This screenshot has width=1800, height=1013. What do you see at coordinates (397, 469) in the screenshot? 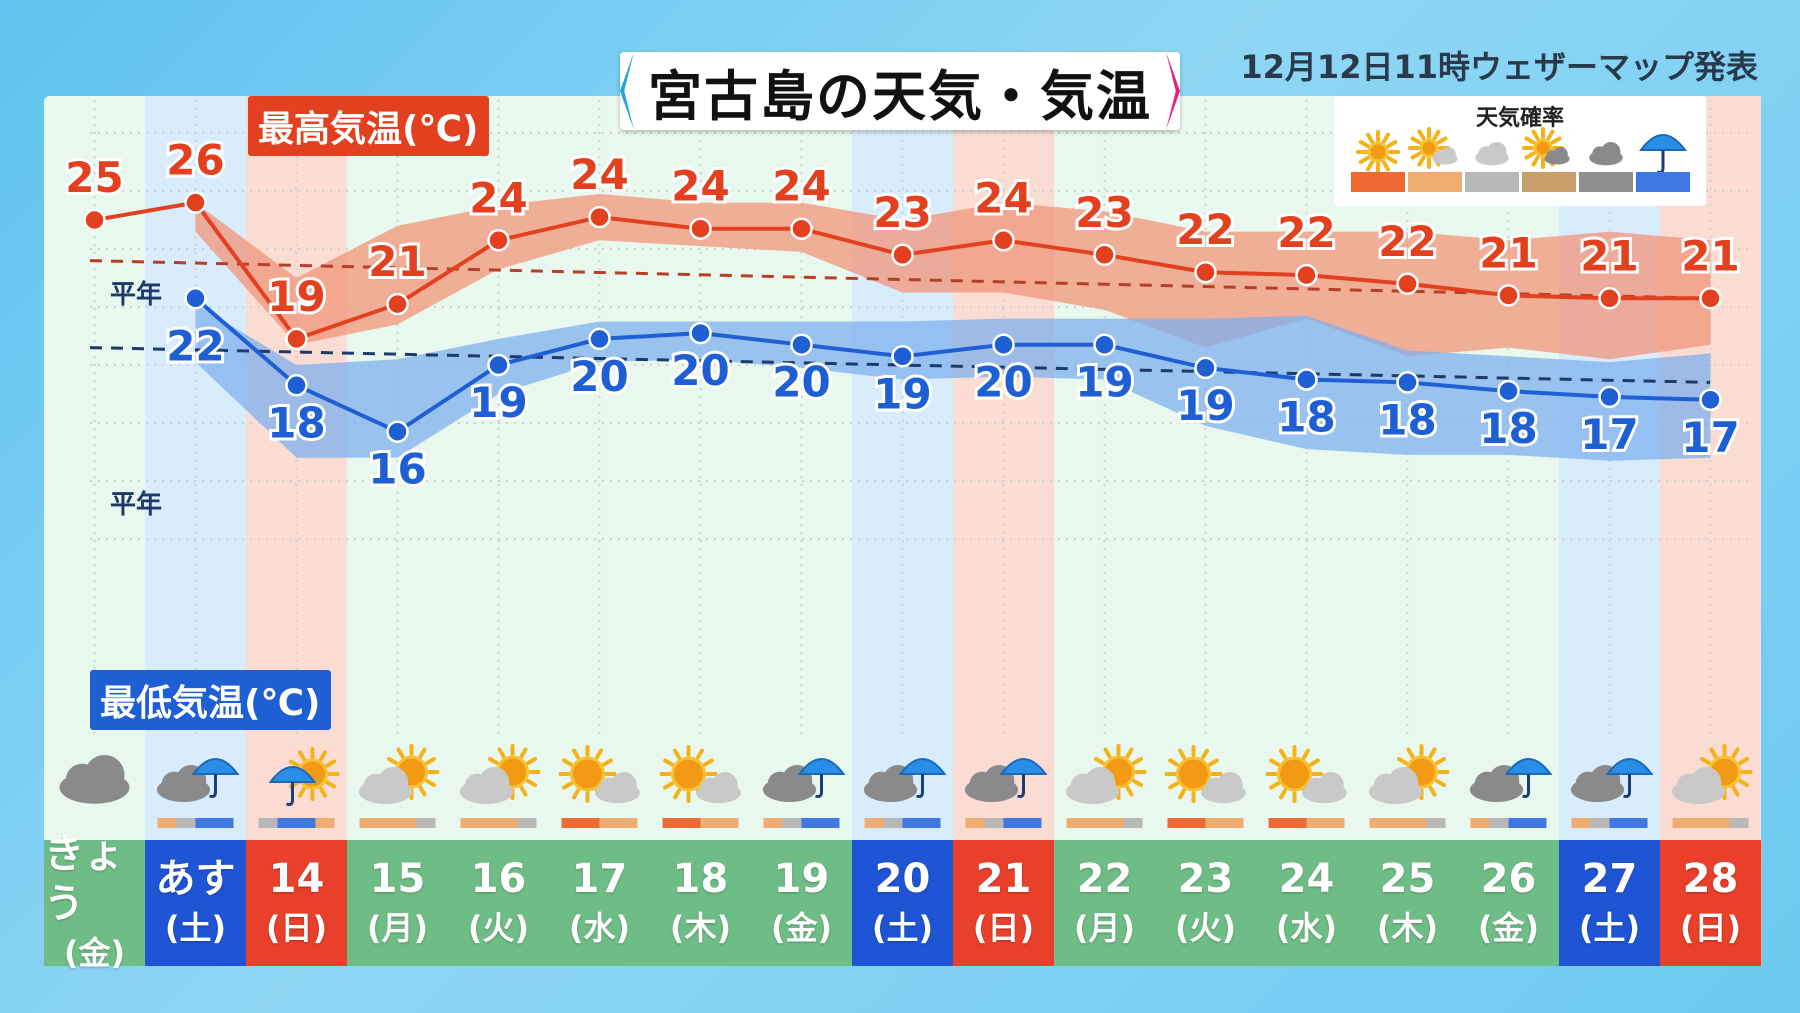
I see `min-temp-value-label: 16` at bounding box center [397, 469].